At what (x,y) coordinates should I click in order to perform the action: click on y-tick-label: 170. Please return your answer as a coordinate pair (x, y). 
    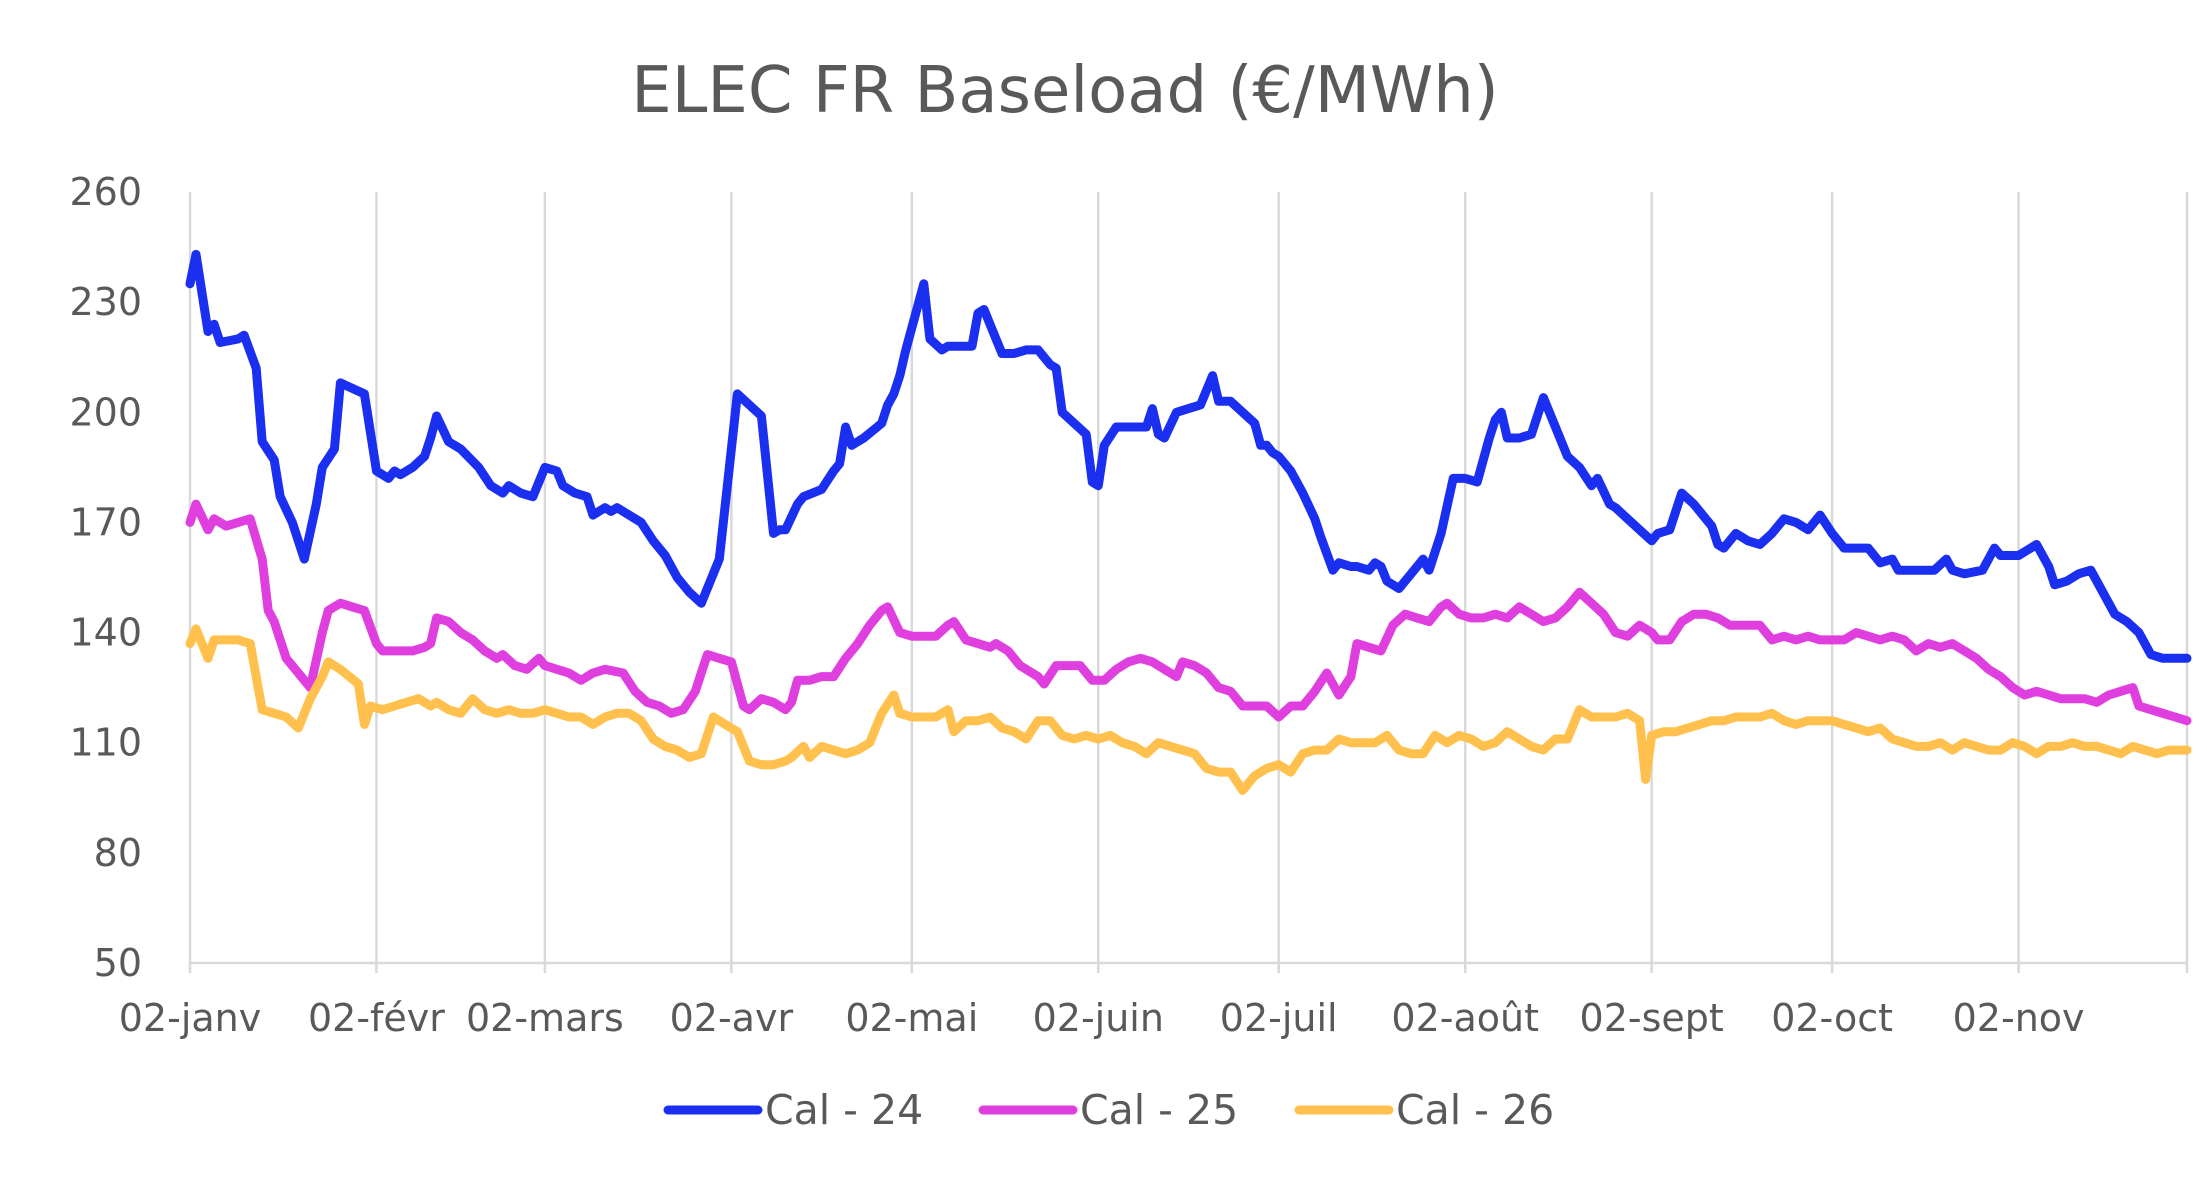
    Looking at the image, I should click on (105, 522).